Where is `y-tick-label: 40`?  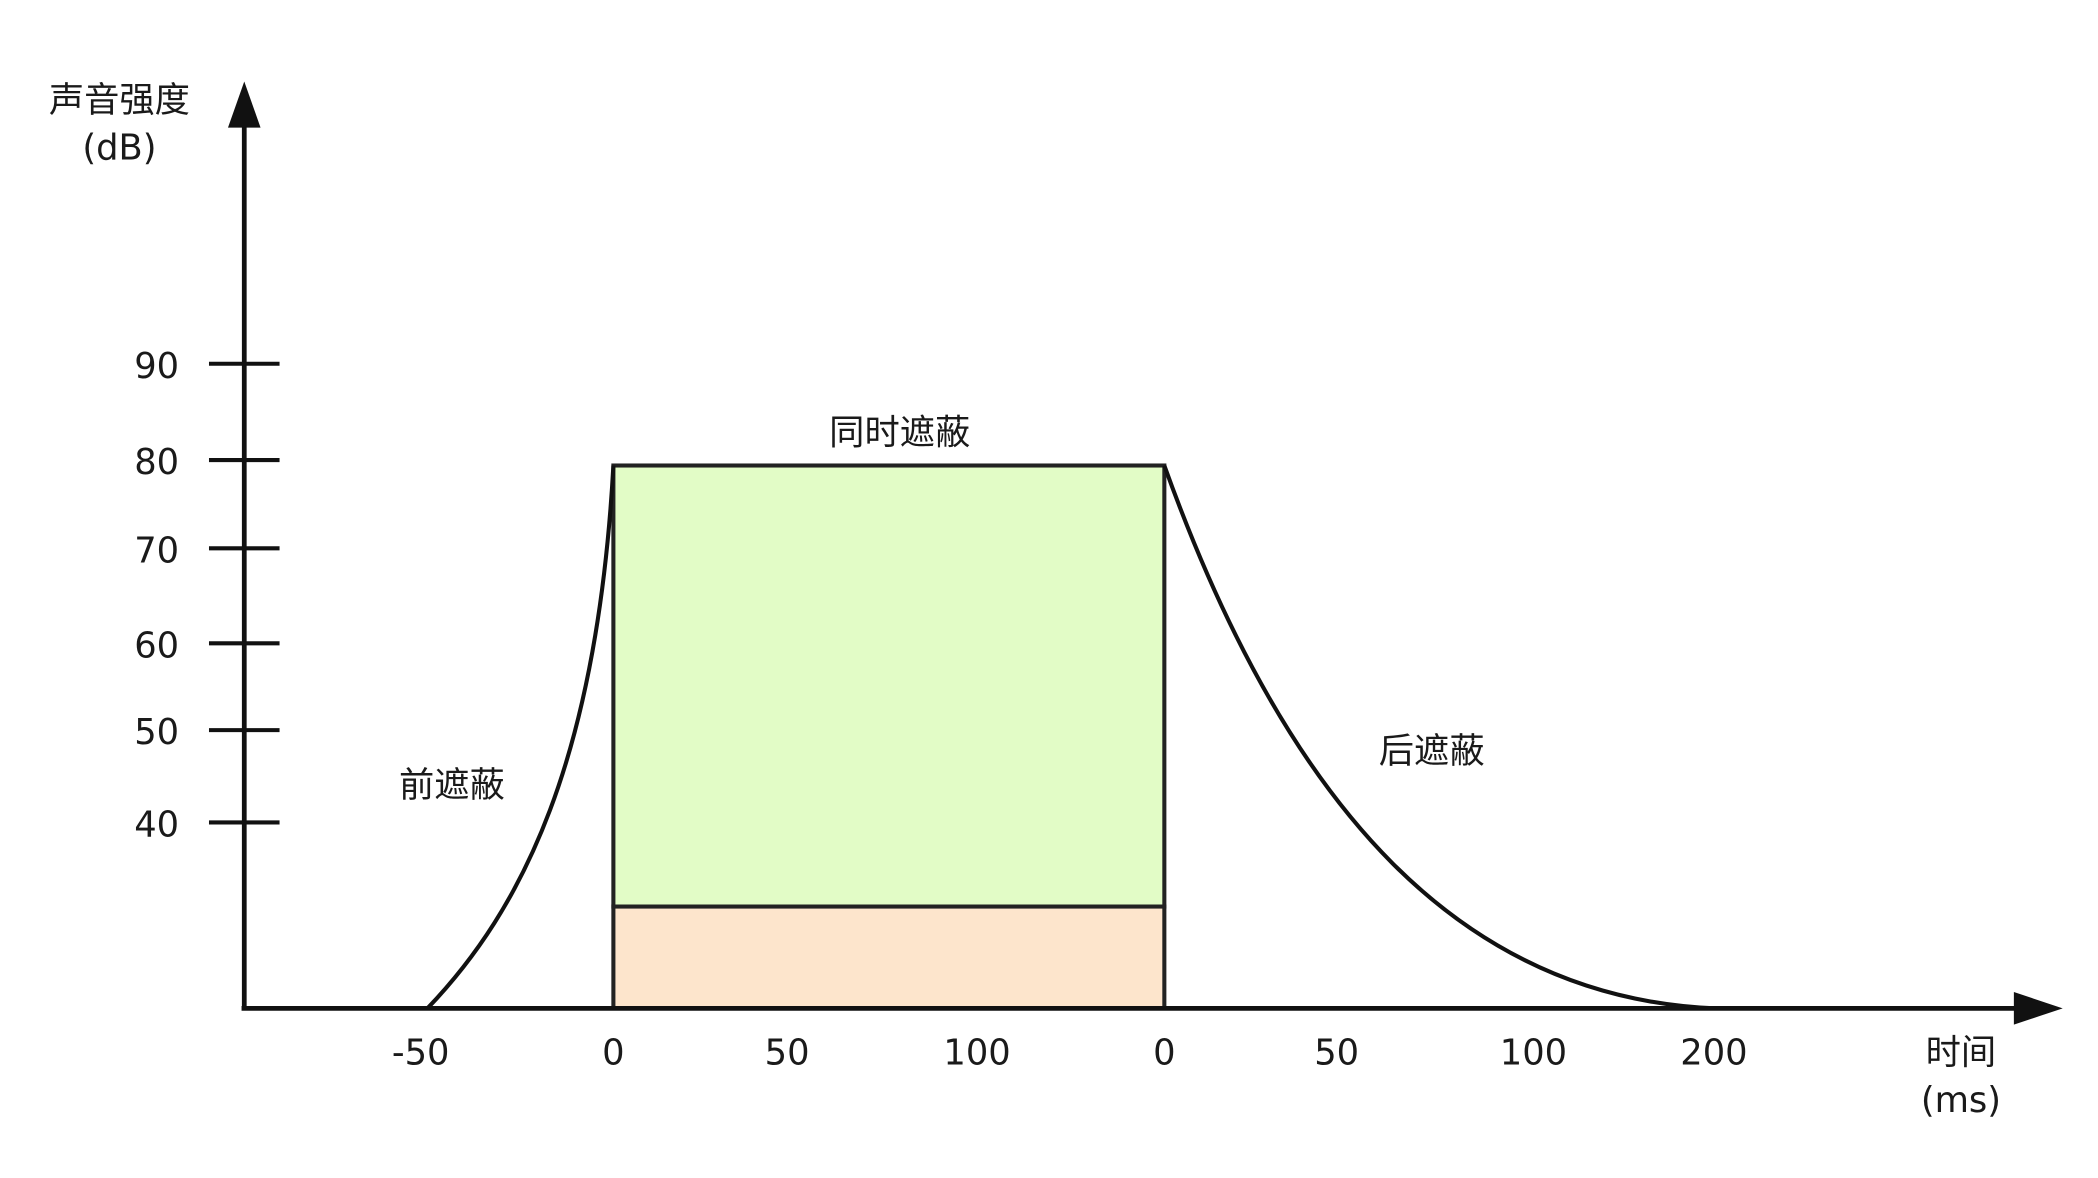 y-tick-label: 40 is located at coordinates (156, 824).